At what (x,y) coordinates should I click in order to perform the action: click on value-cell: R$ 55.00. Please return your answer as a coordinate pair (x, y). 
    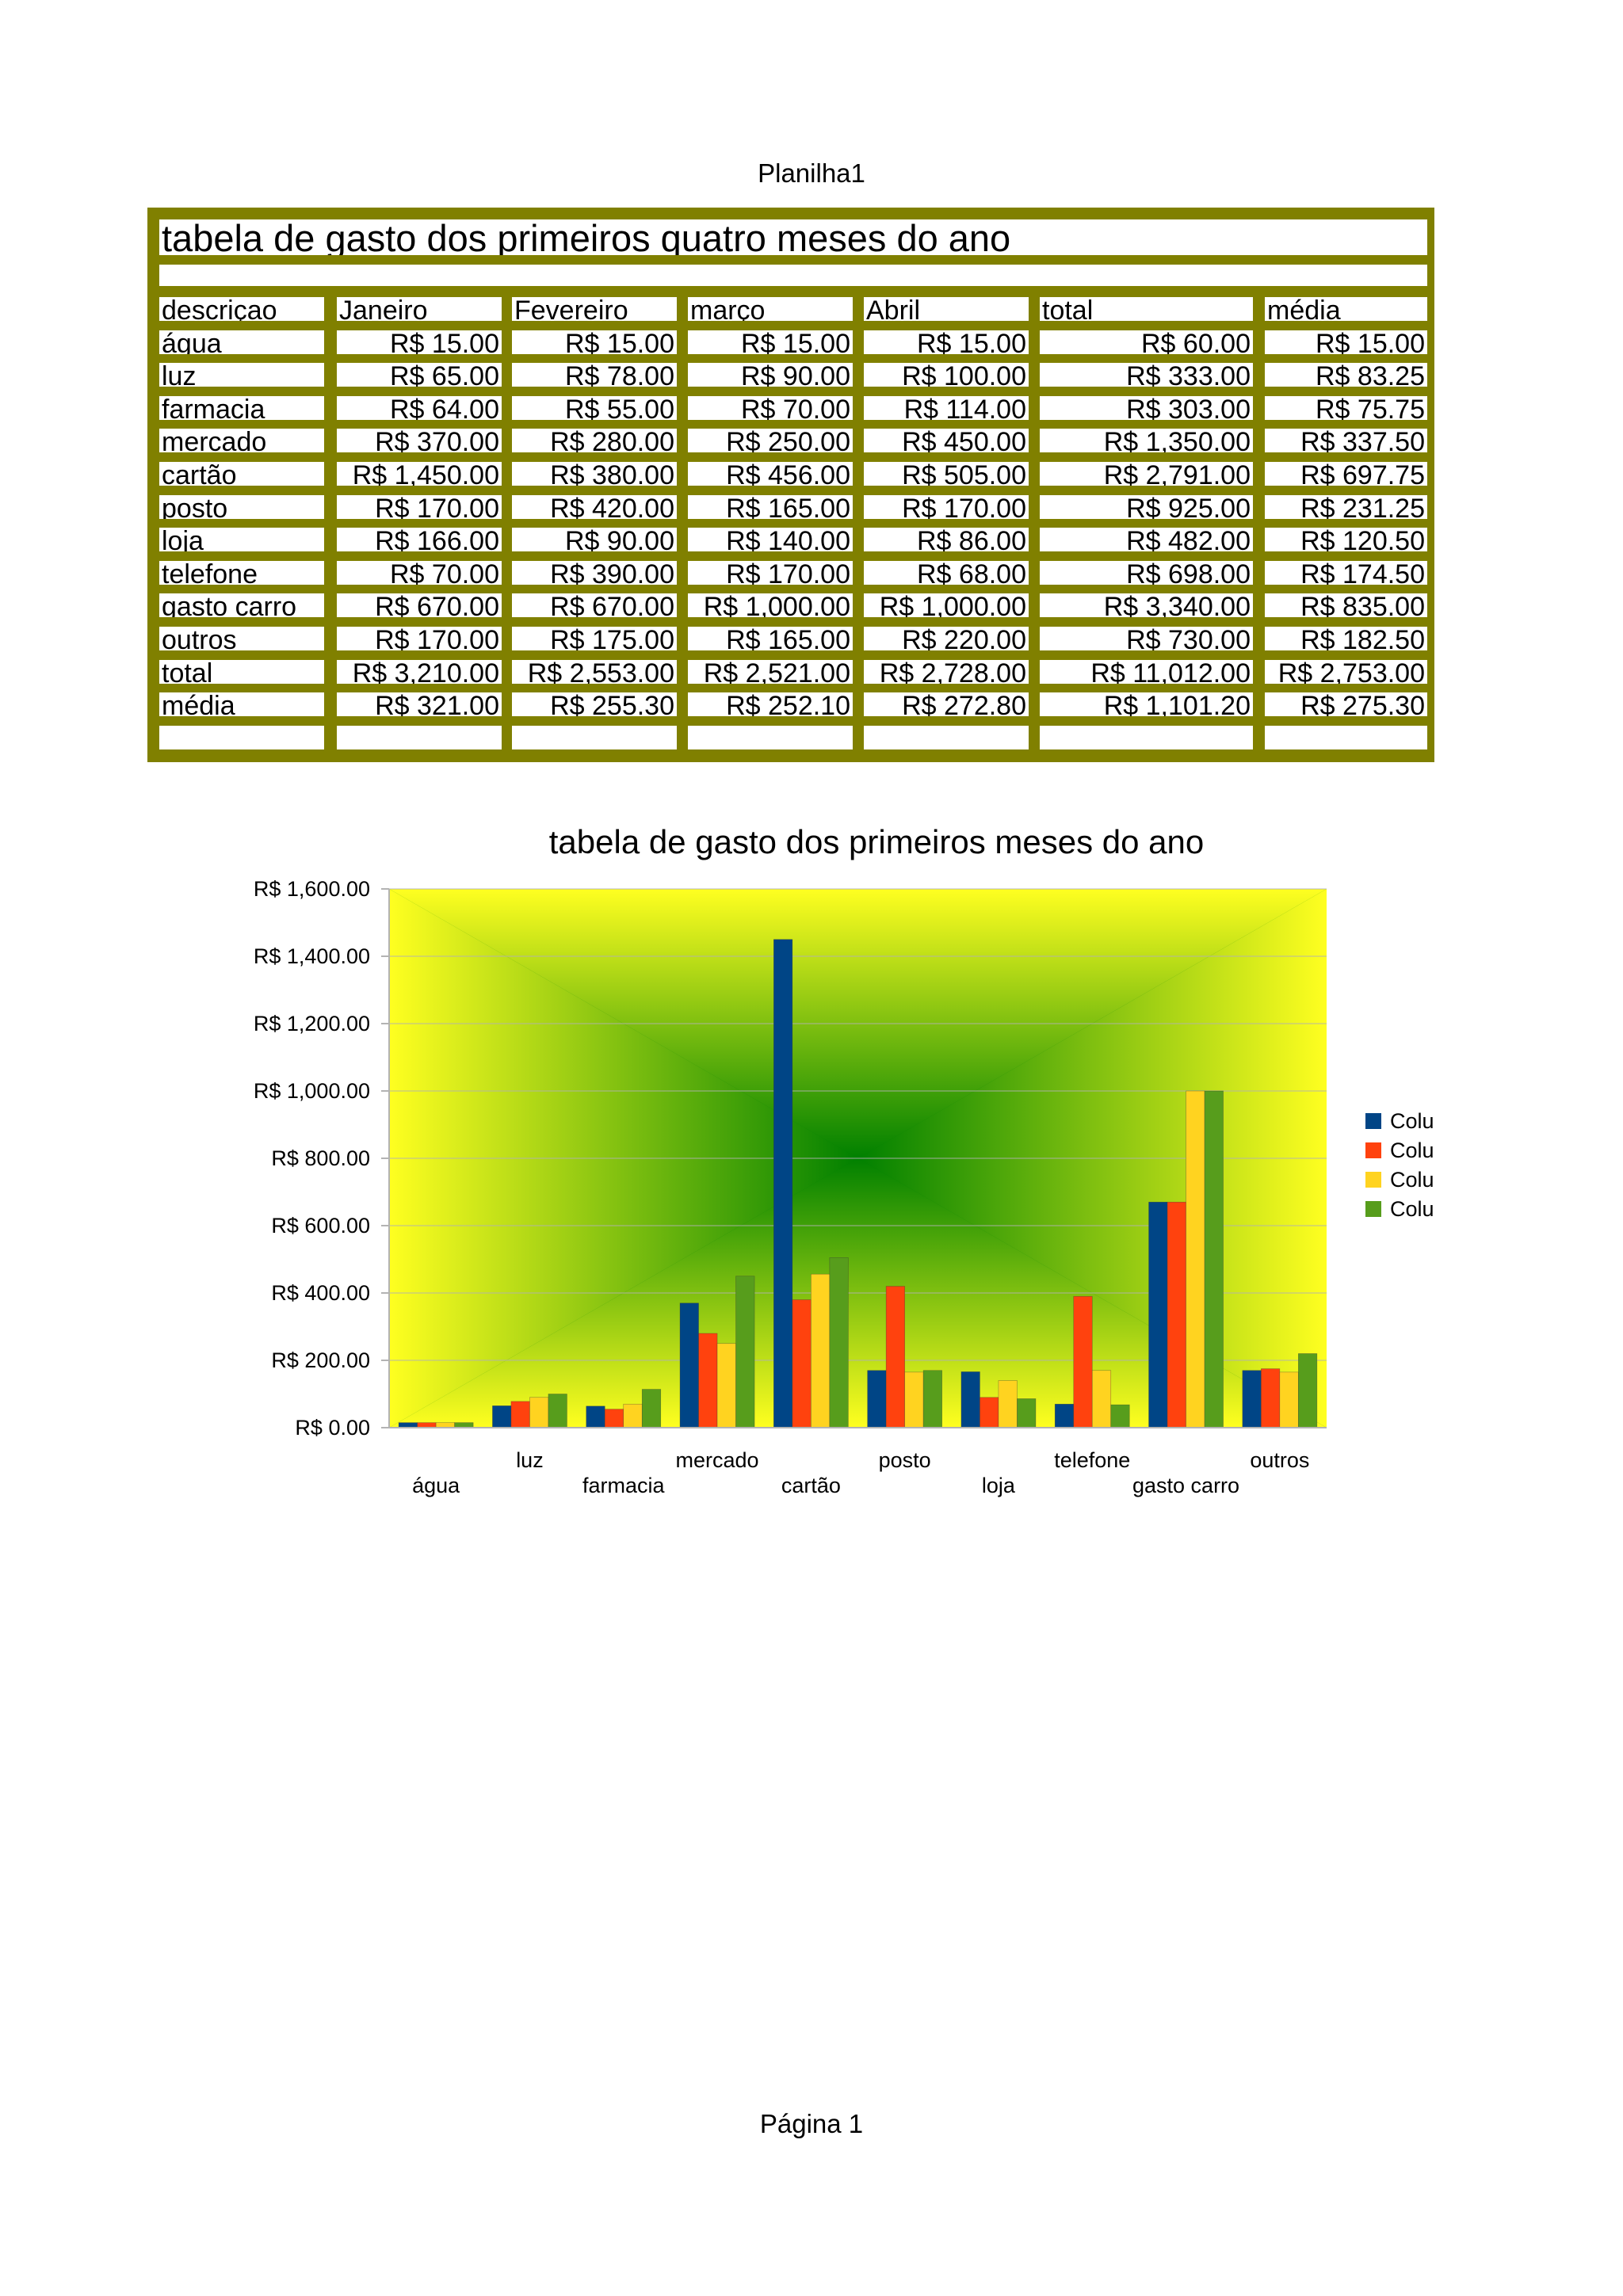
    Looking at the image, I should click on (594, 408).